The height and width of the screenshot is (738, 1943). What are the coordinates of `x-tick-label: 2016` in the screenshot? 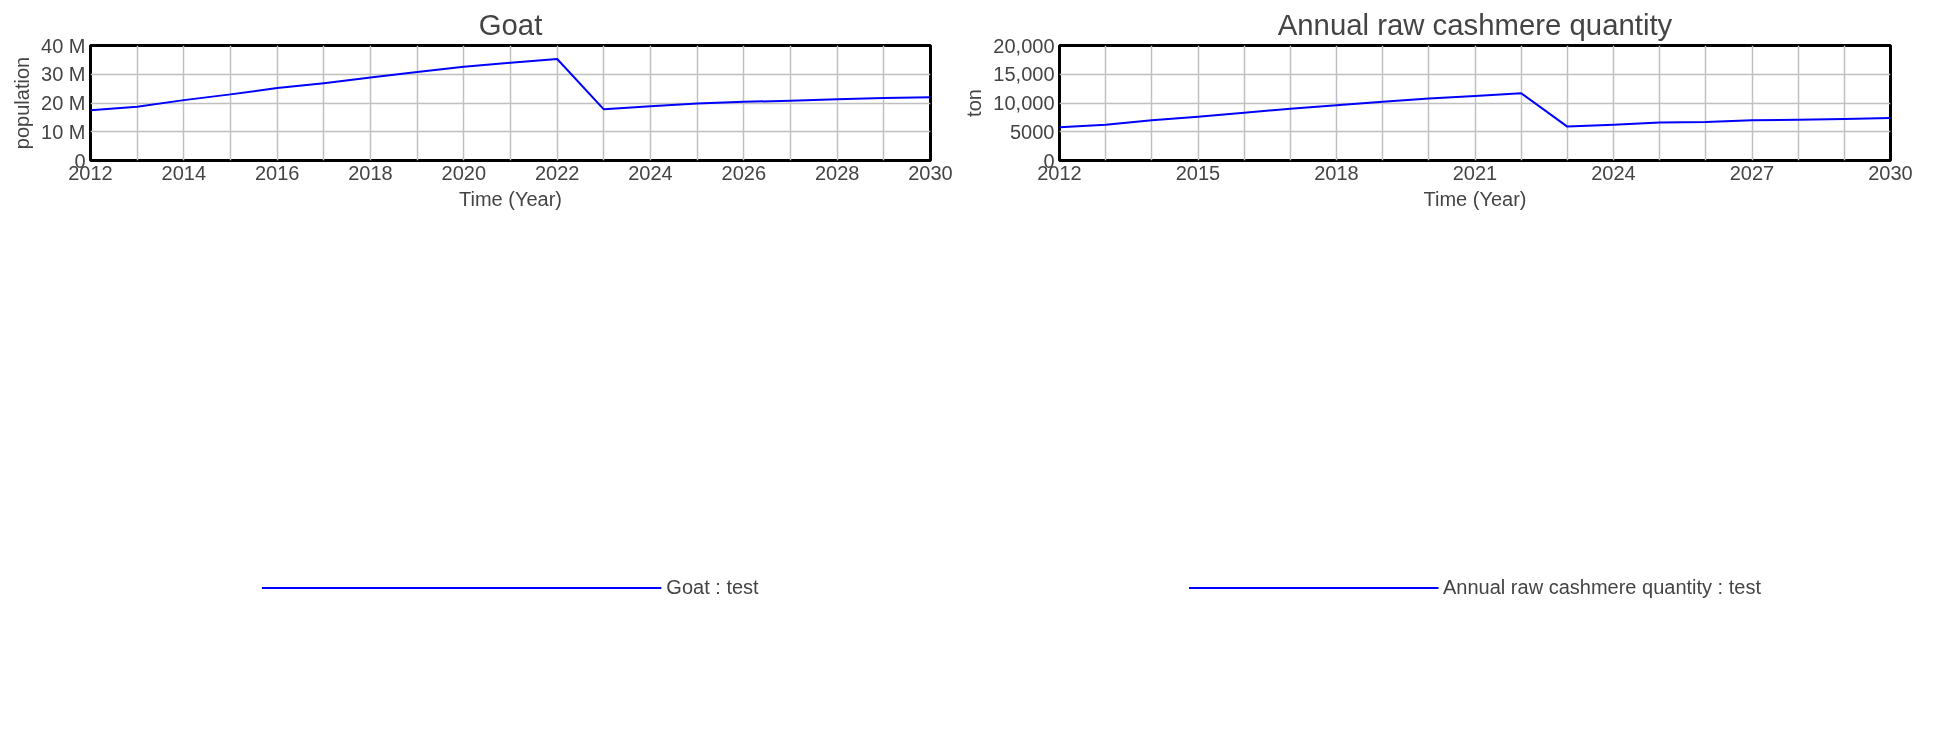 It's located at (277, 172).